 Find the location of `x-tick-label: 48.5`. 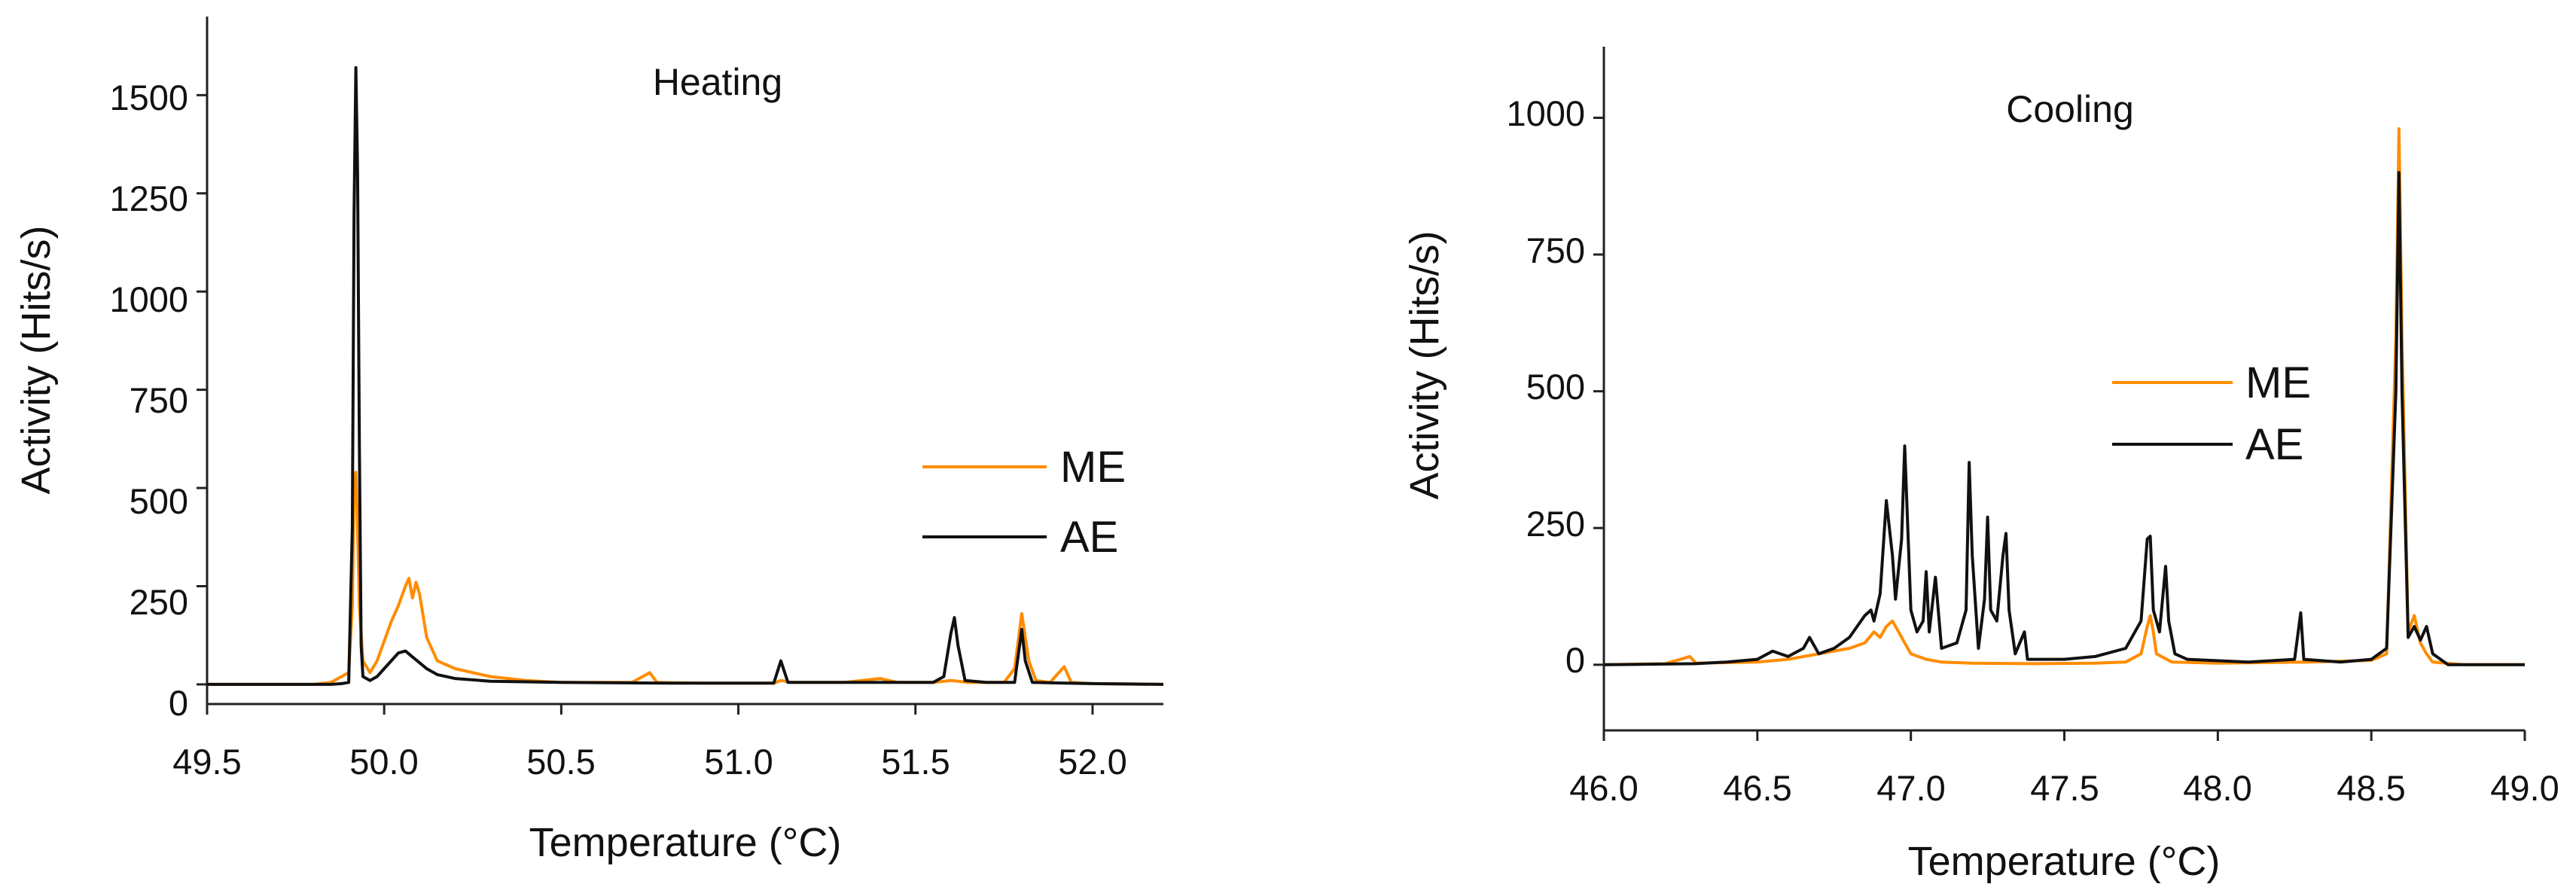

x-tick-label: 48.5 is located at coordinates (2371, 788).